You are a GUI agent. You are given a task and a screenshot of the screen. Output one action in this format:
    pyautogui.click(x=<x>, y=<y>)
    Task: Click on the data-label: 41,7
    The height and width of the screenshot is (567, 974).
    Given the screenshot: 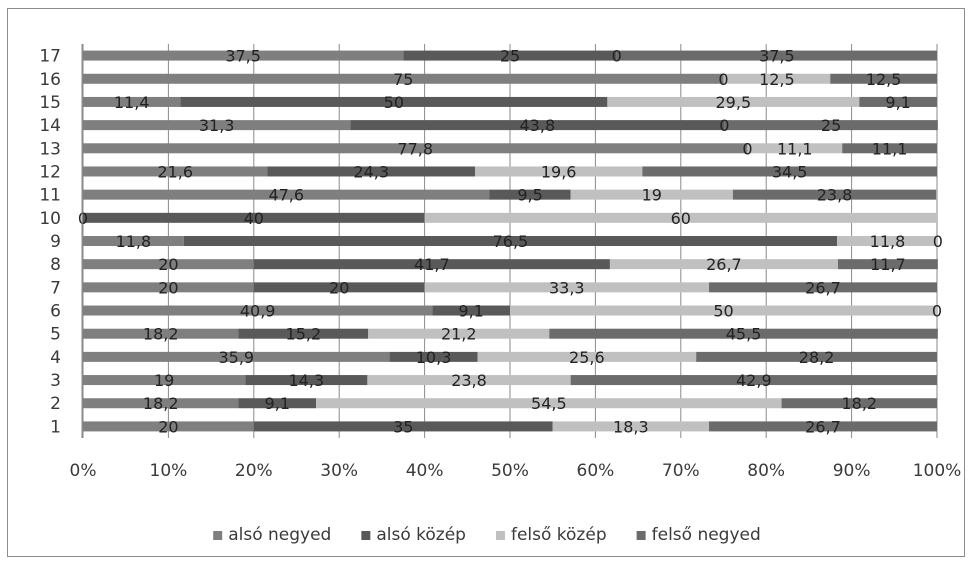 What is the action you would take?
    pyautogui.click(x=432, y=264)
    